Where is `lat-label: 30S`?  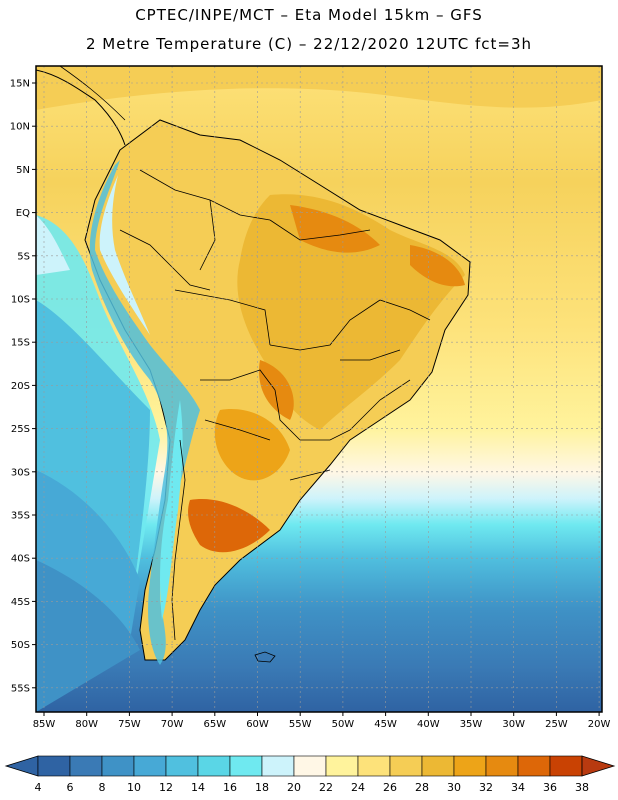
lat-label: 30S is located at coordinates (20, 472).